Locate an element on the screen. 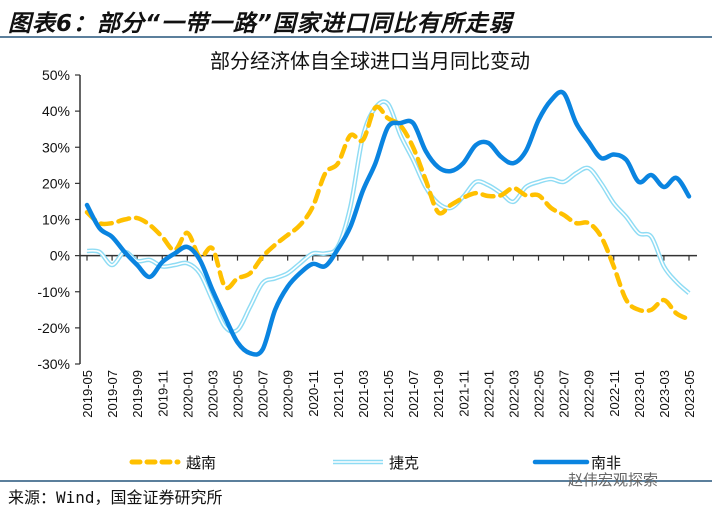 Image resolution: width=712 pixels, height=508 pixels. x-tick-label: 2019-05 is located at coordinates (87, 394).